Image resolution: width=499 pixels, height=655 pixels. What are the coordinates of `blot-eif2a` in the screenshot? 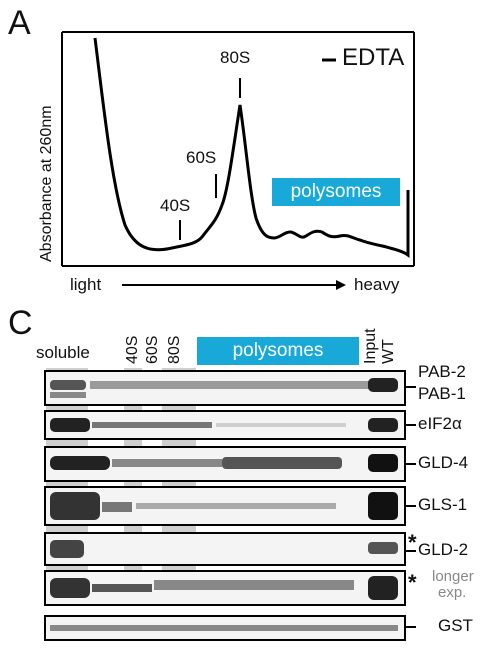 It's located at (225, 425).